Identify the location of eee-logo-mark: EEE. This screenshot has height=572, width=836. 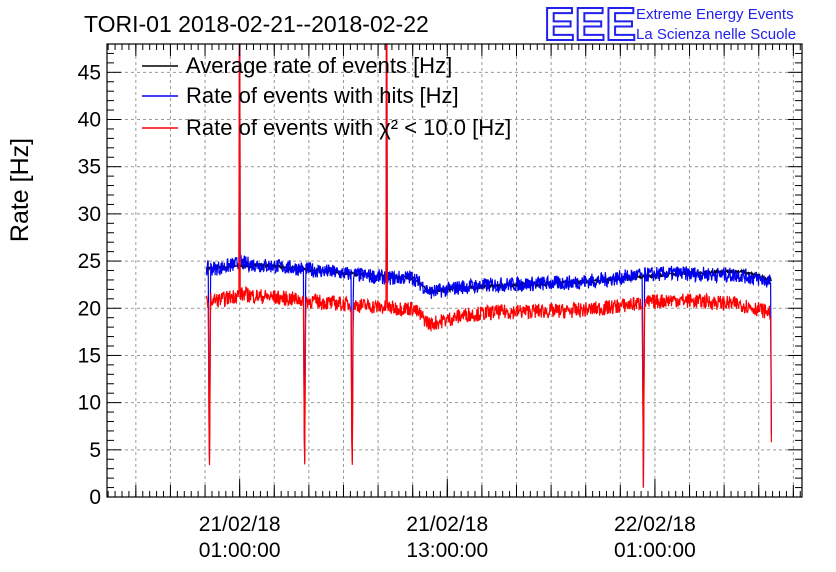
(590, 25).